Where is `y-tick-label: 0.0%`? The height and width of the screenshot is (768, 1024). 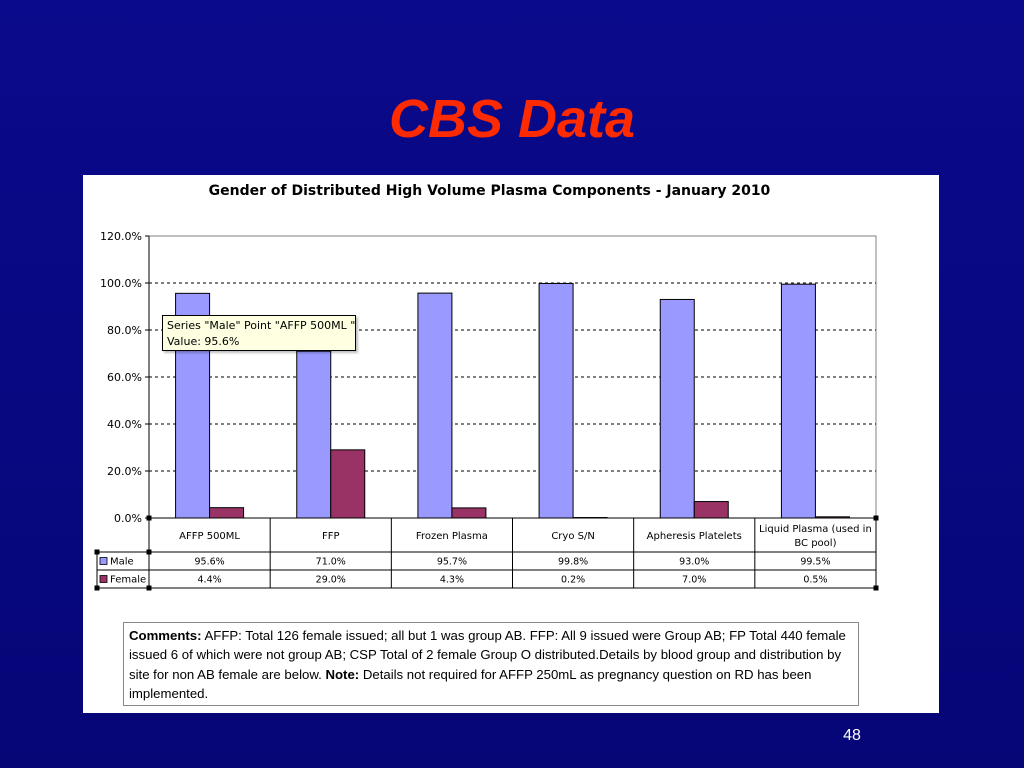 y-tick-label: 0.0% is located at coordinates (128, 518).